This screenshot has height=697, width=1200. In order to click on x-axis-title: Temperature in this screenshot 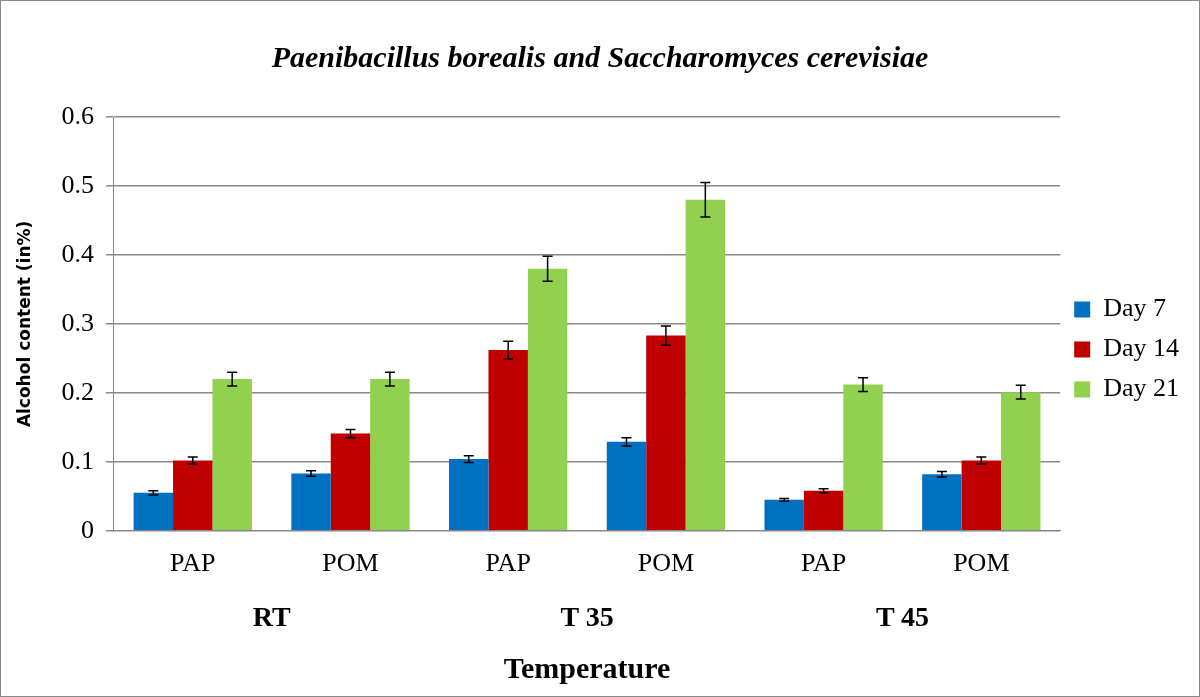, I will do `click(587, 667)`.